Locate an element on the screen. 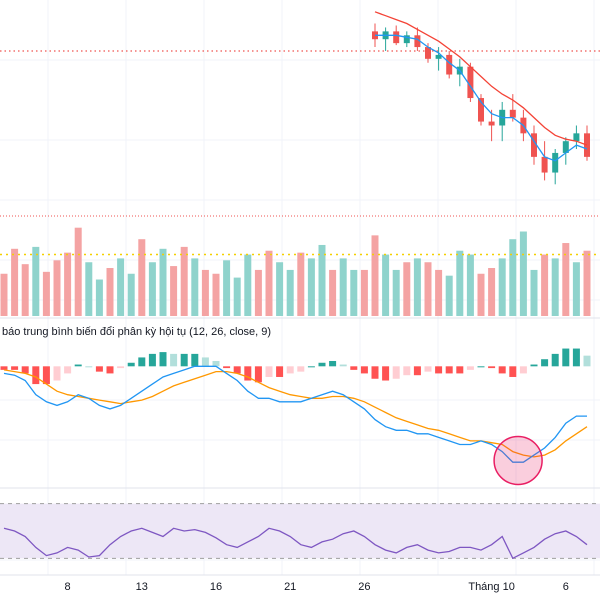  x-tick-label-1: 13 is located at coordinates (142, 587).